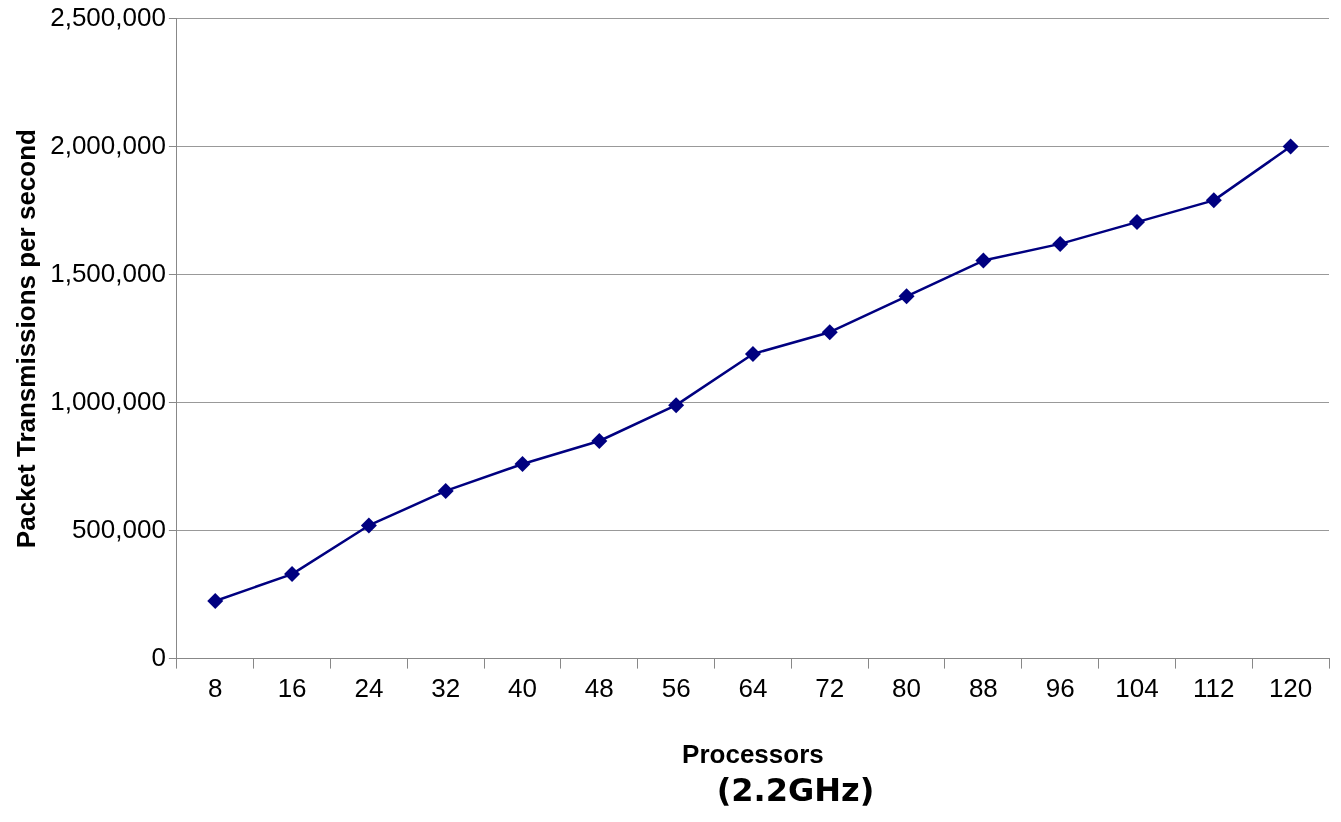  What do you see at coordinates (292, 688) in the screenshot?
I see `x-tick-label: 16` at bounding box center [292, 688].